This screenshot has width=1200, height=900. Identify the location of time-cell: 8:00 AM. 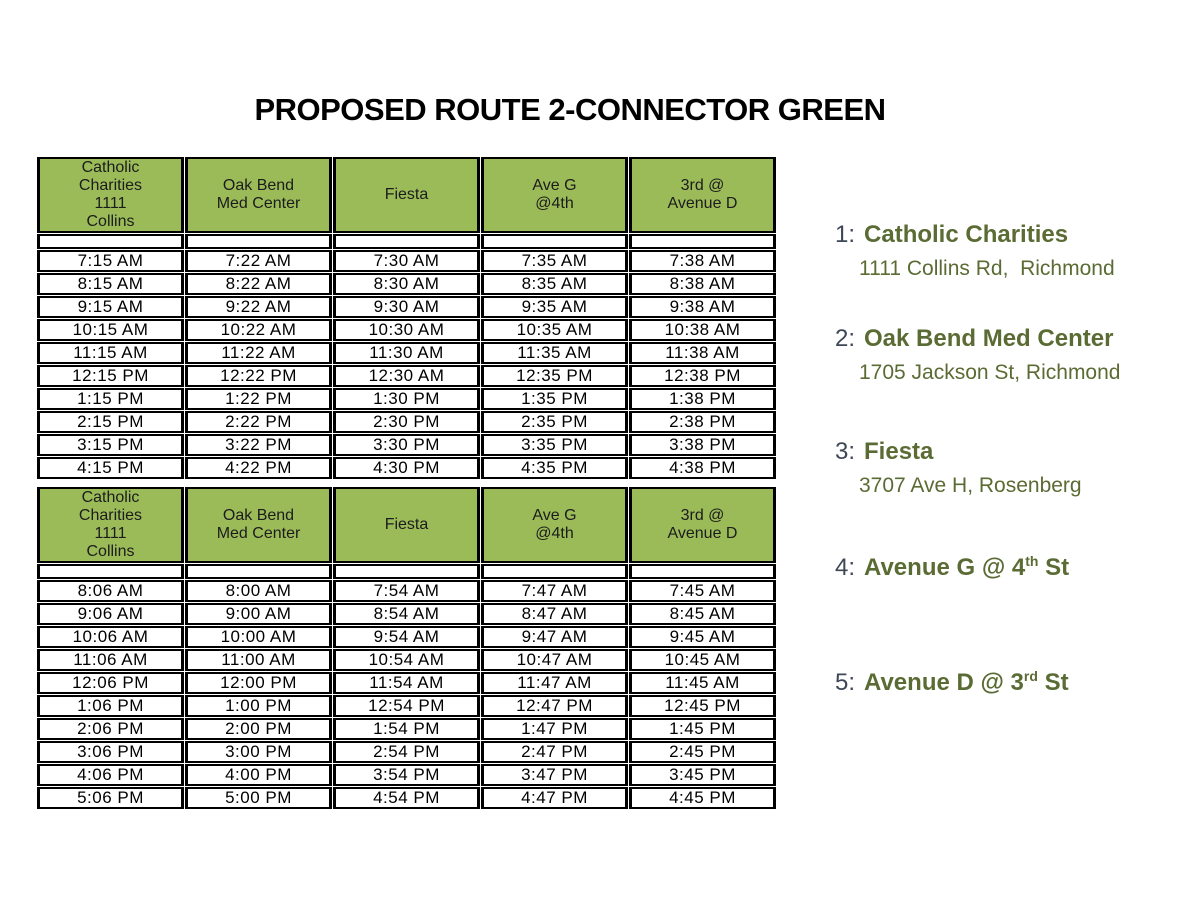
(258, 591).